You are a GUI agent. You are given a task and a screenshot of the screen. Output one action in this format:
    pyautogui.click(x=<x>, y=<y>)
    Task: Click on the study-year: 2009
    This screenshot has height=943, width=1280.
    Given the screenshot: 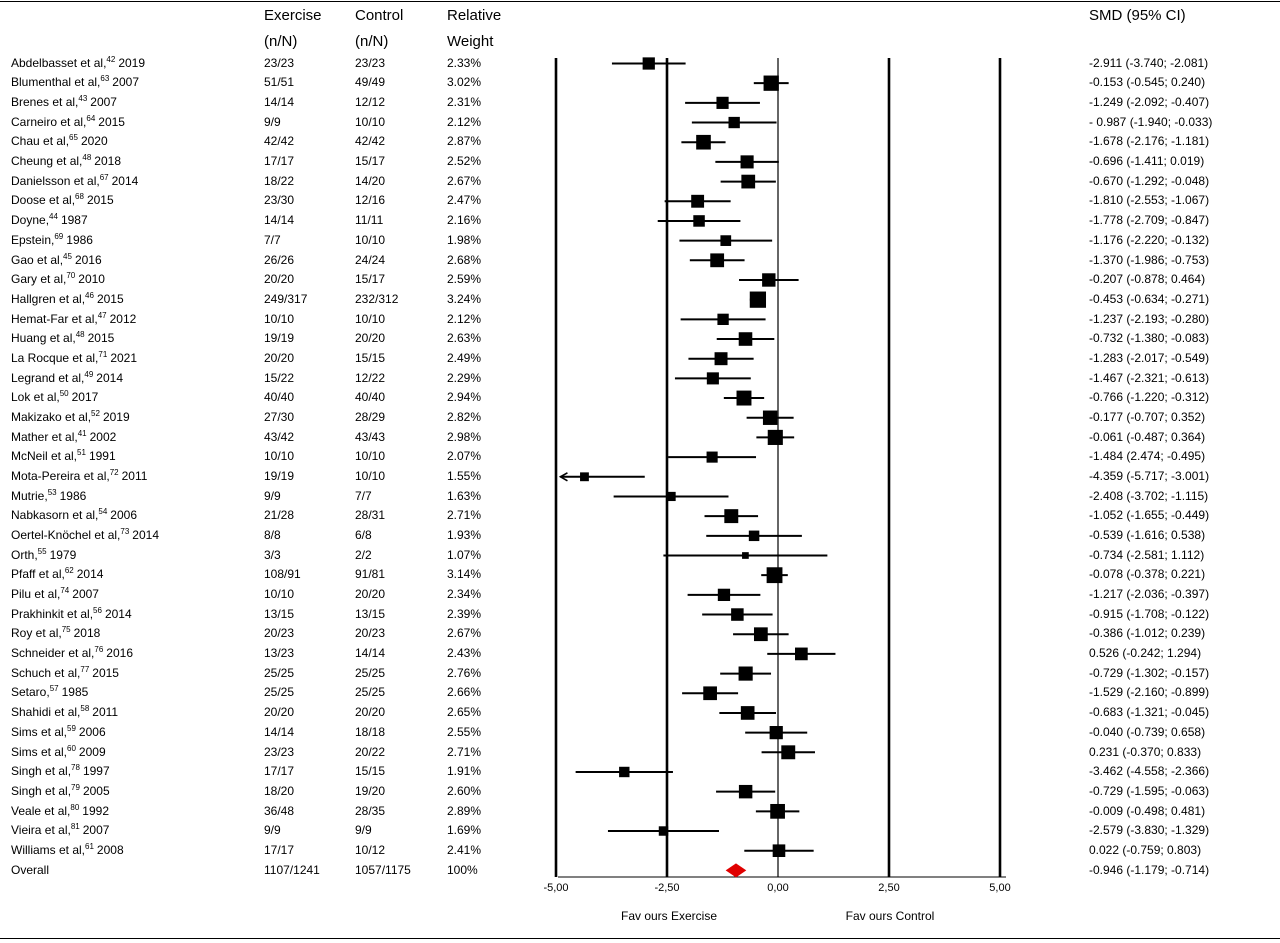 What is the action you would take?
    pyautogui.click(x=92, y=751)
    